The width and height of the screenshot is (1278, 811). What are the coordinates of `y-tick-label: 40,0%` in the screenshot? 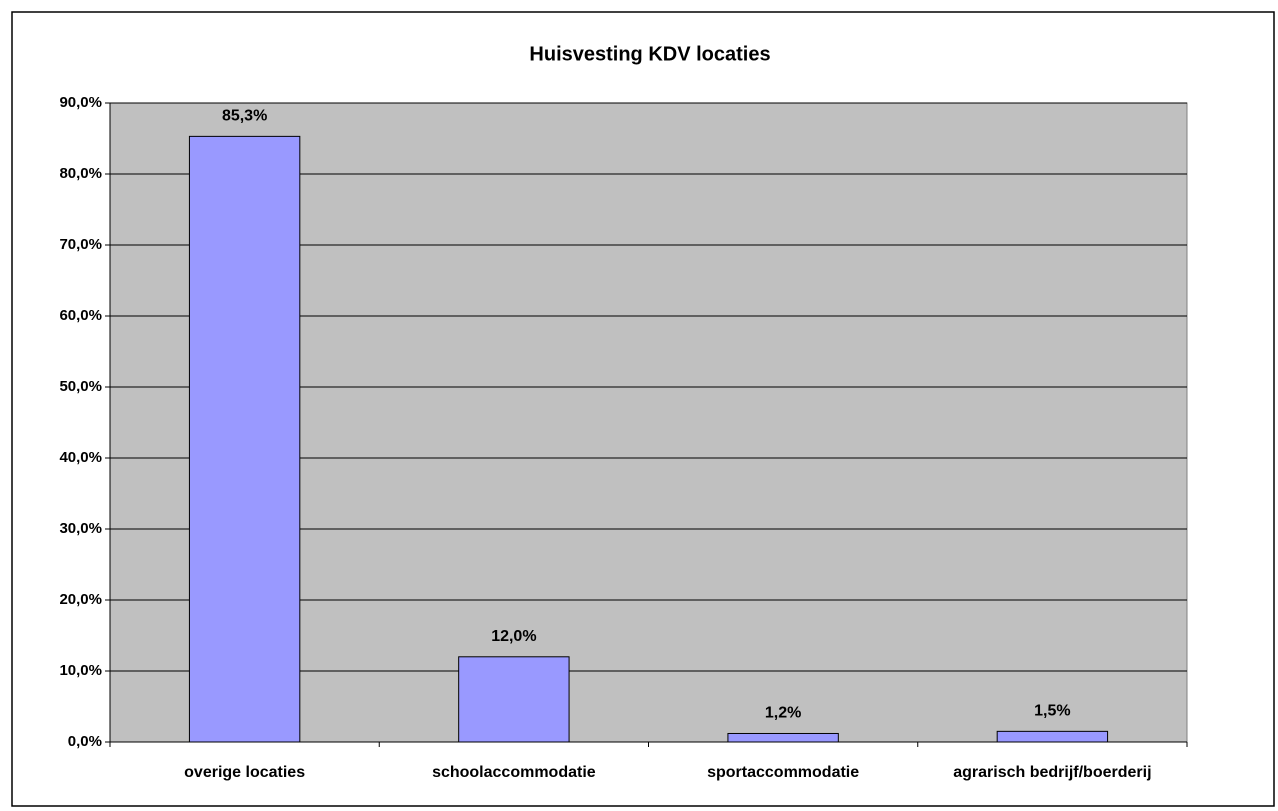 It's located at (80, 457).